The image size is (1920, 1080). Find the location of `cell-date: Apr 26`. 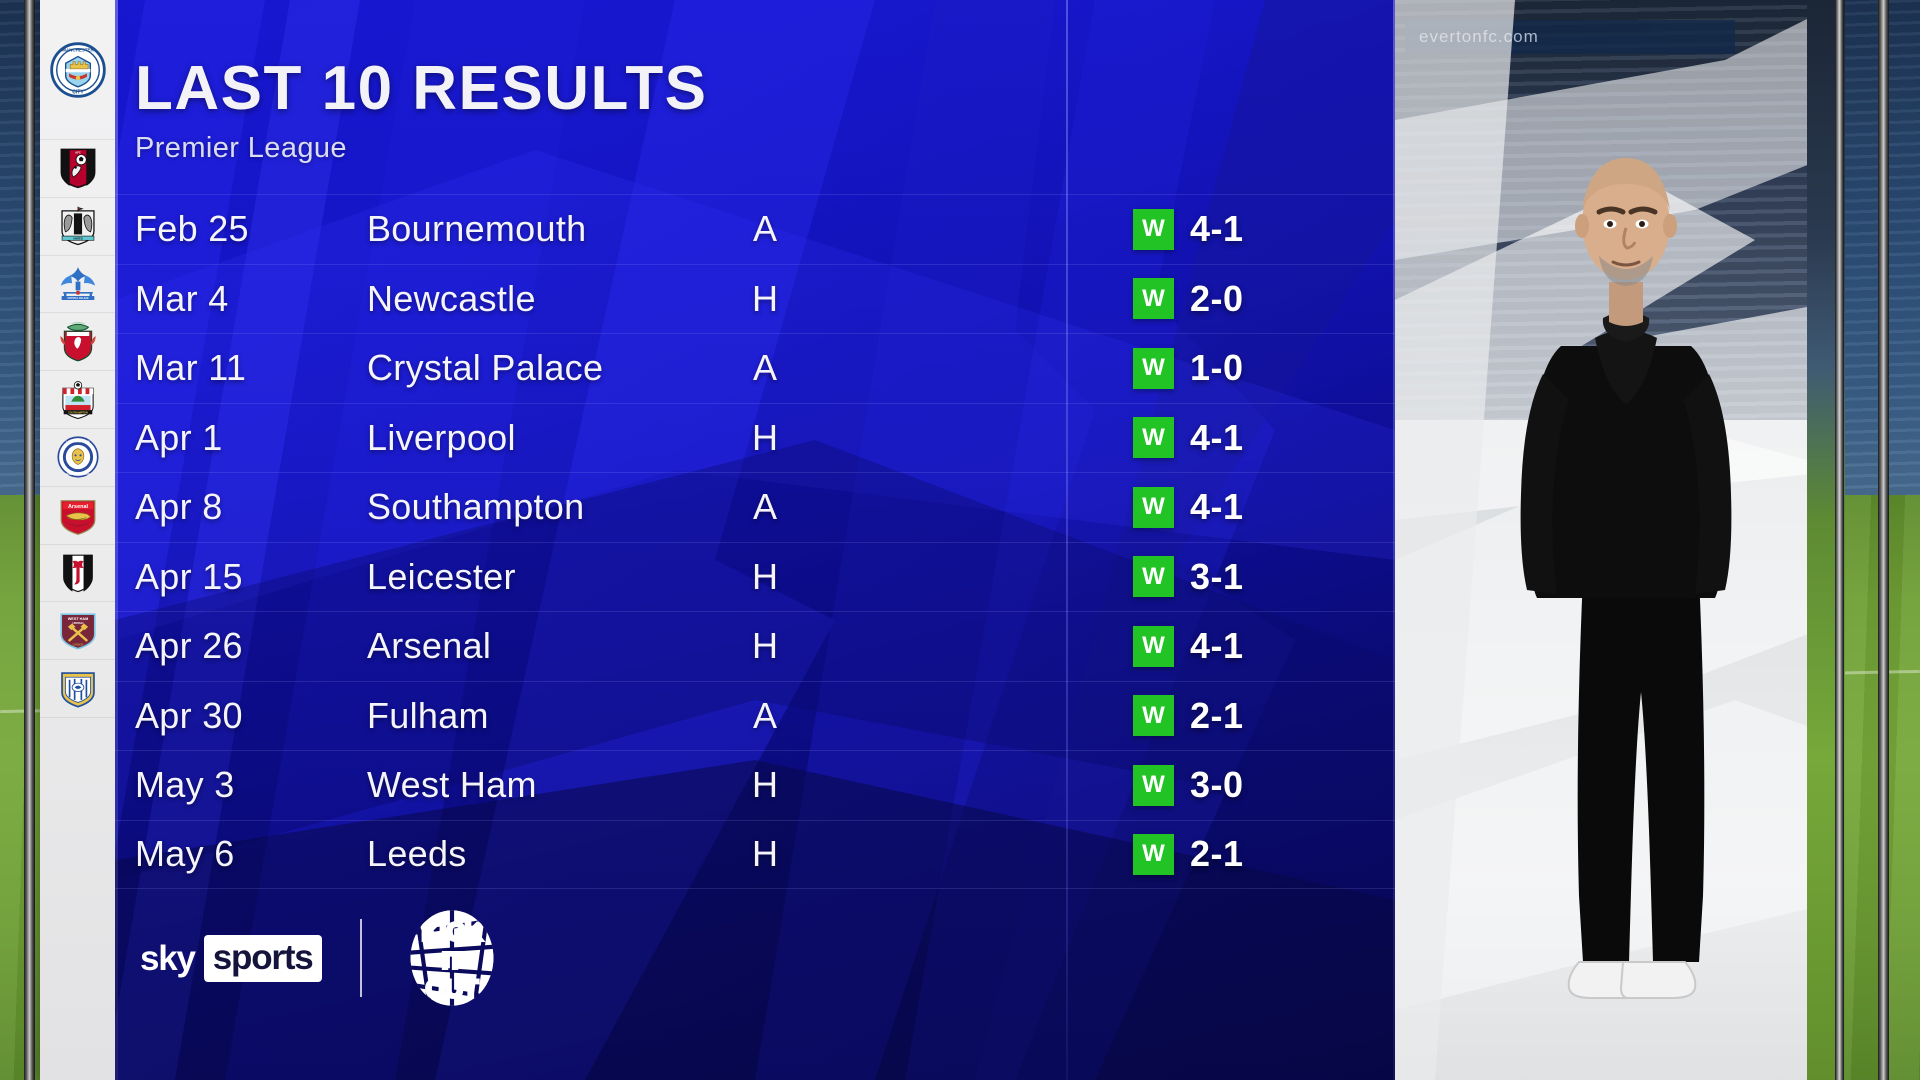

cell-date: Apr 26 is located at coordinates (189, 646).